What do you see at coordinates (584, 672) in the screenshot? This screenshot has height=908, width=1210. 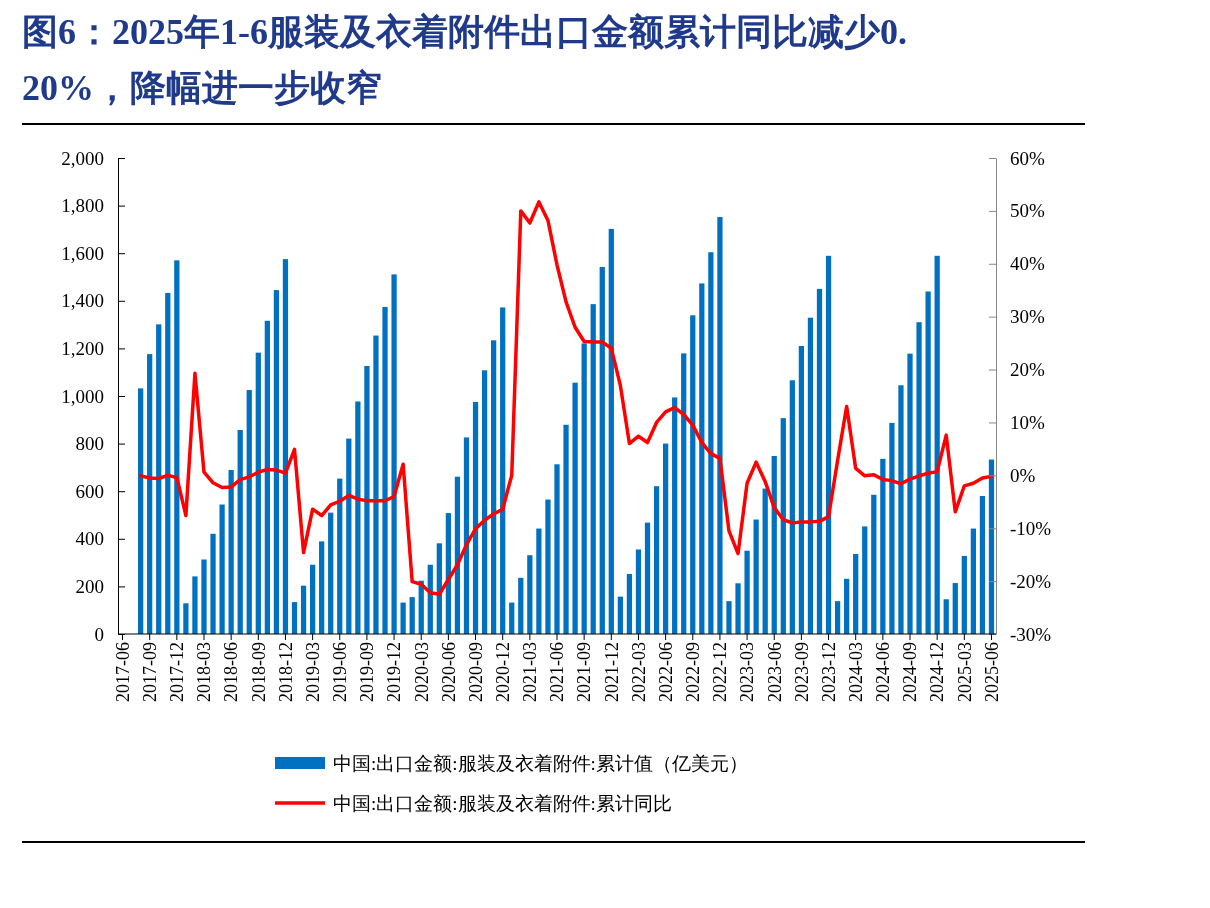 I see `x-tick-label: 2021-09` at bounding box center [584, 672].